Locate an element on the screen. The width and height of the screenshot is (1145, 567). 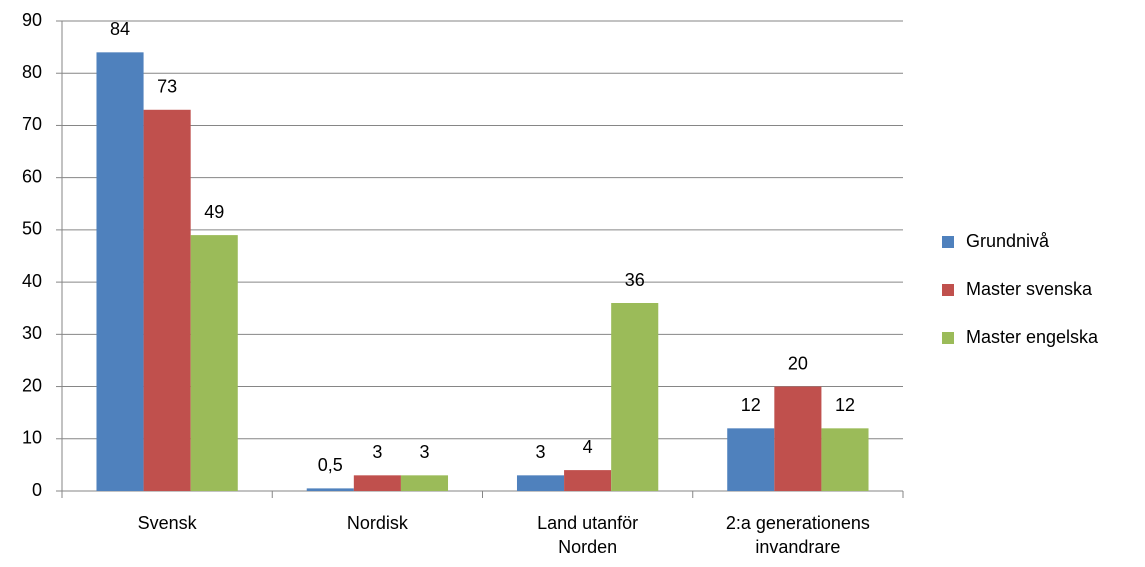
value-label: 49 is located at coordinates (214, 212).